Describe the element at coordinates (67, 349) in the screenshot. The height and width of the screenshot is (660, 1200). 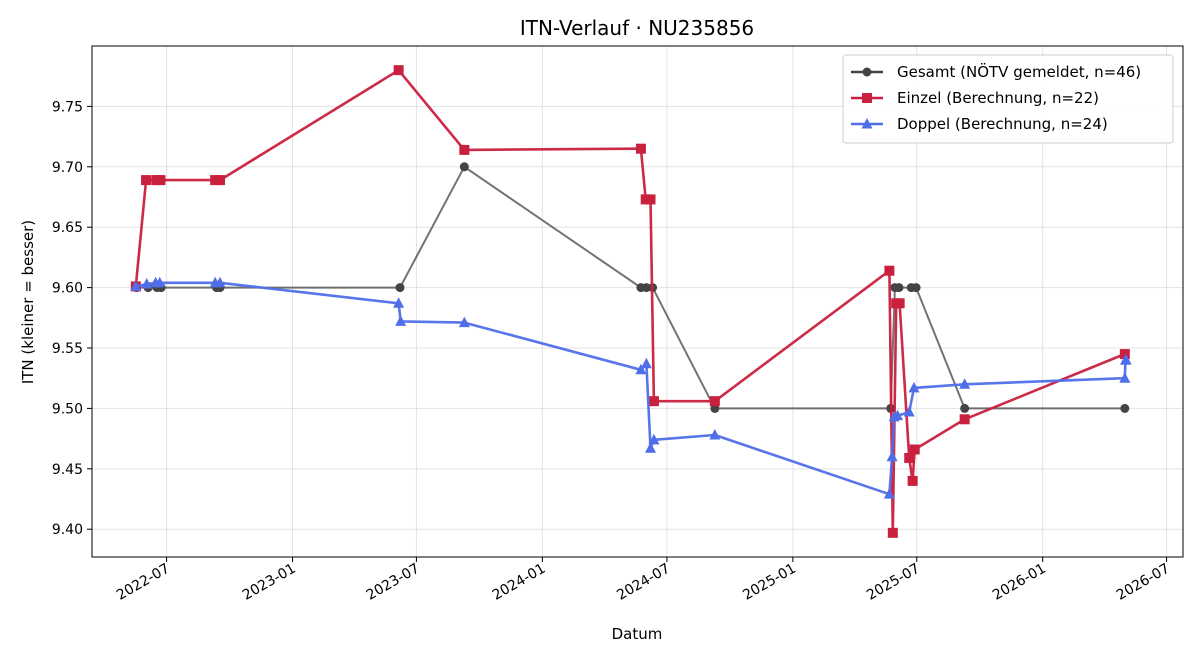
I see `y-tick-label: 9.55` at that location.